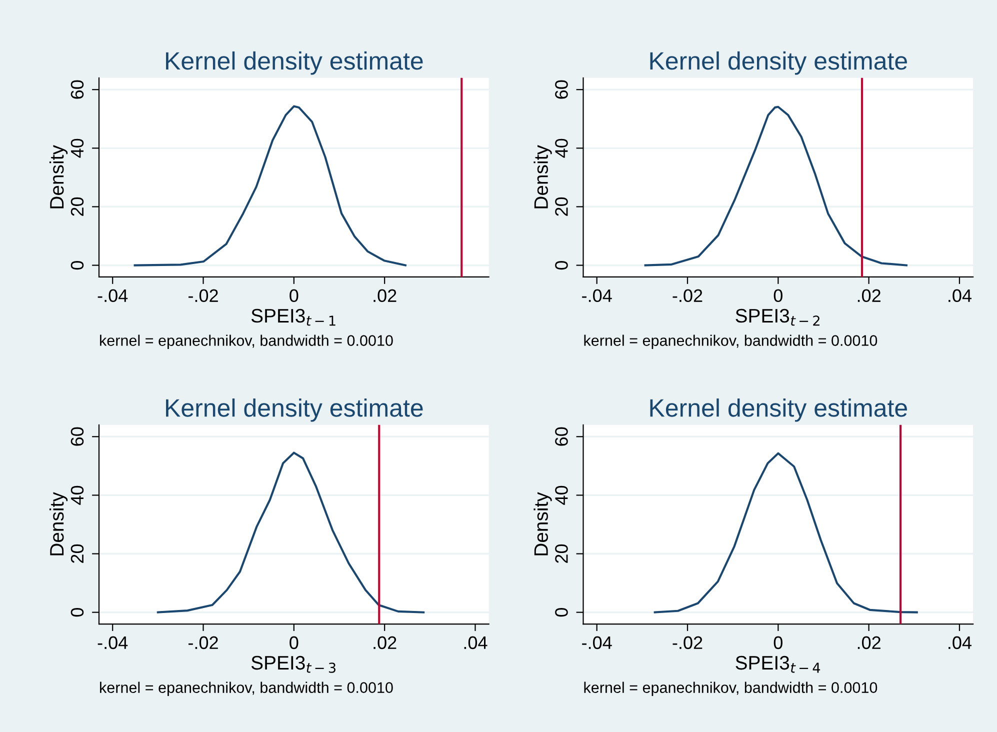 This screenshot has height=732, width=997. What do you see at coordinates (778, 664) in the screenshot?
I see `x-axis-title: SPEI3$_{t−4}$` at bounding box center [778, 664].